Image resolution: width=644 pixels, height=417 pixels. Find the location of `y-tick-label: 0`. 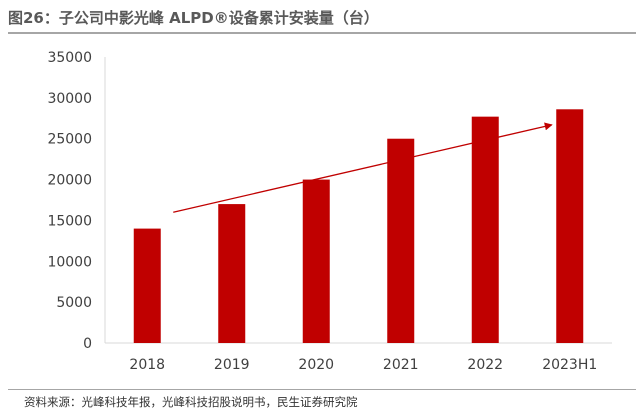

y-tick-label: 0 is located at coordinates (87, 344).